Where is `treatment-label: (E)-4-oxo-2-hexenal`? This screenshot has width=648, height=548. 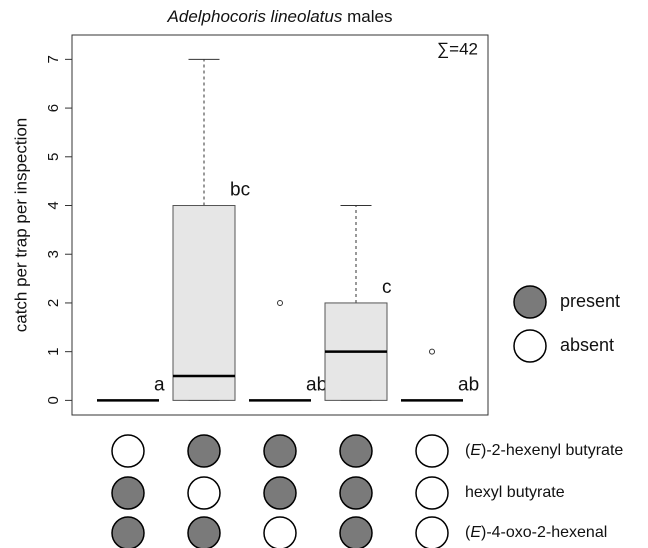 treatment-label: (E)-4-oxo-2-hexenal is located at coordinates (536, 532).